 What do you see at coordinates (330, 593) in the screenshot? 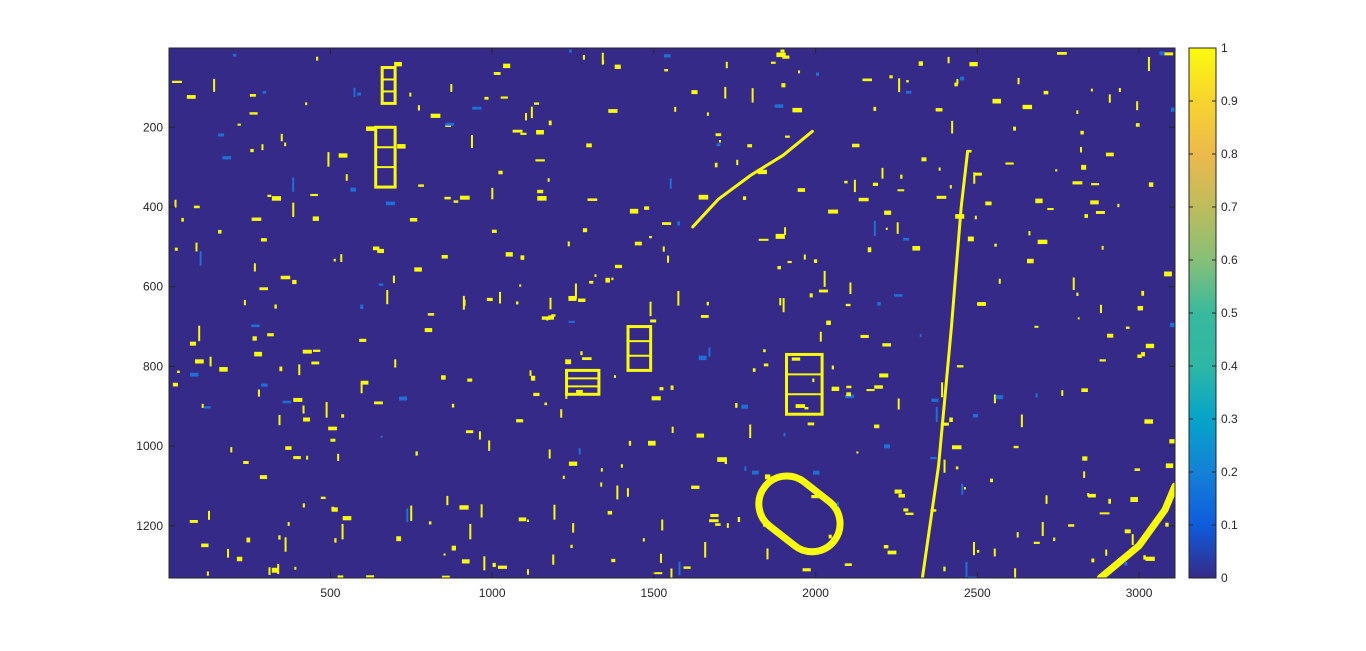
I see `x-tick-label: 500` at bounding box center [330, 593].